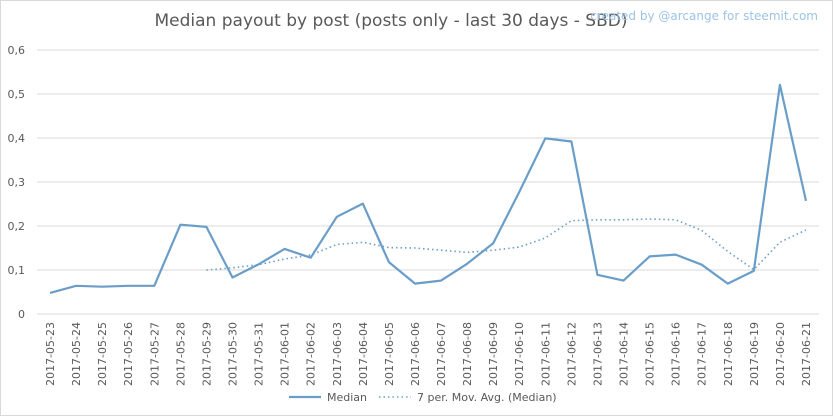  Describe the element at coordinates (704, 16) in the screenshot. I see `credit-text: created by @arcange for steemit.com` at that location.